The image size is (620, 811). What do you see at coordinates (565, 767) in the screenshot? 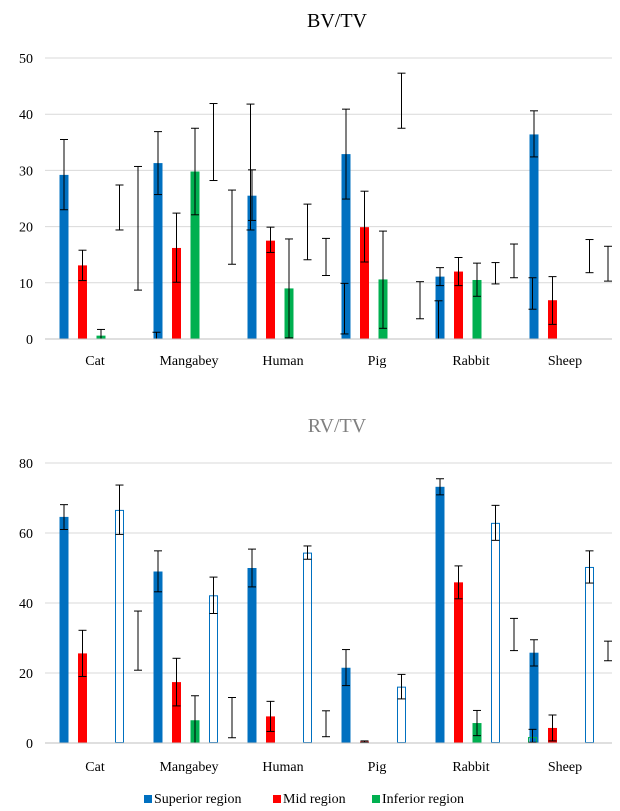
I see `x-tick-label-sheep: Sheep` at bounding box center [565, 767].